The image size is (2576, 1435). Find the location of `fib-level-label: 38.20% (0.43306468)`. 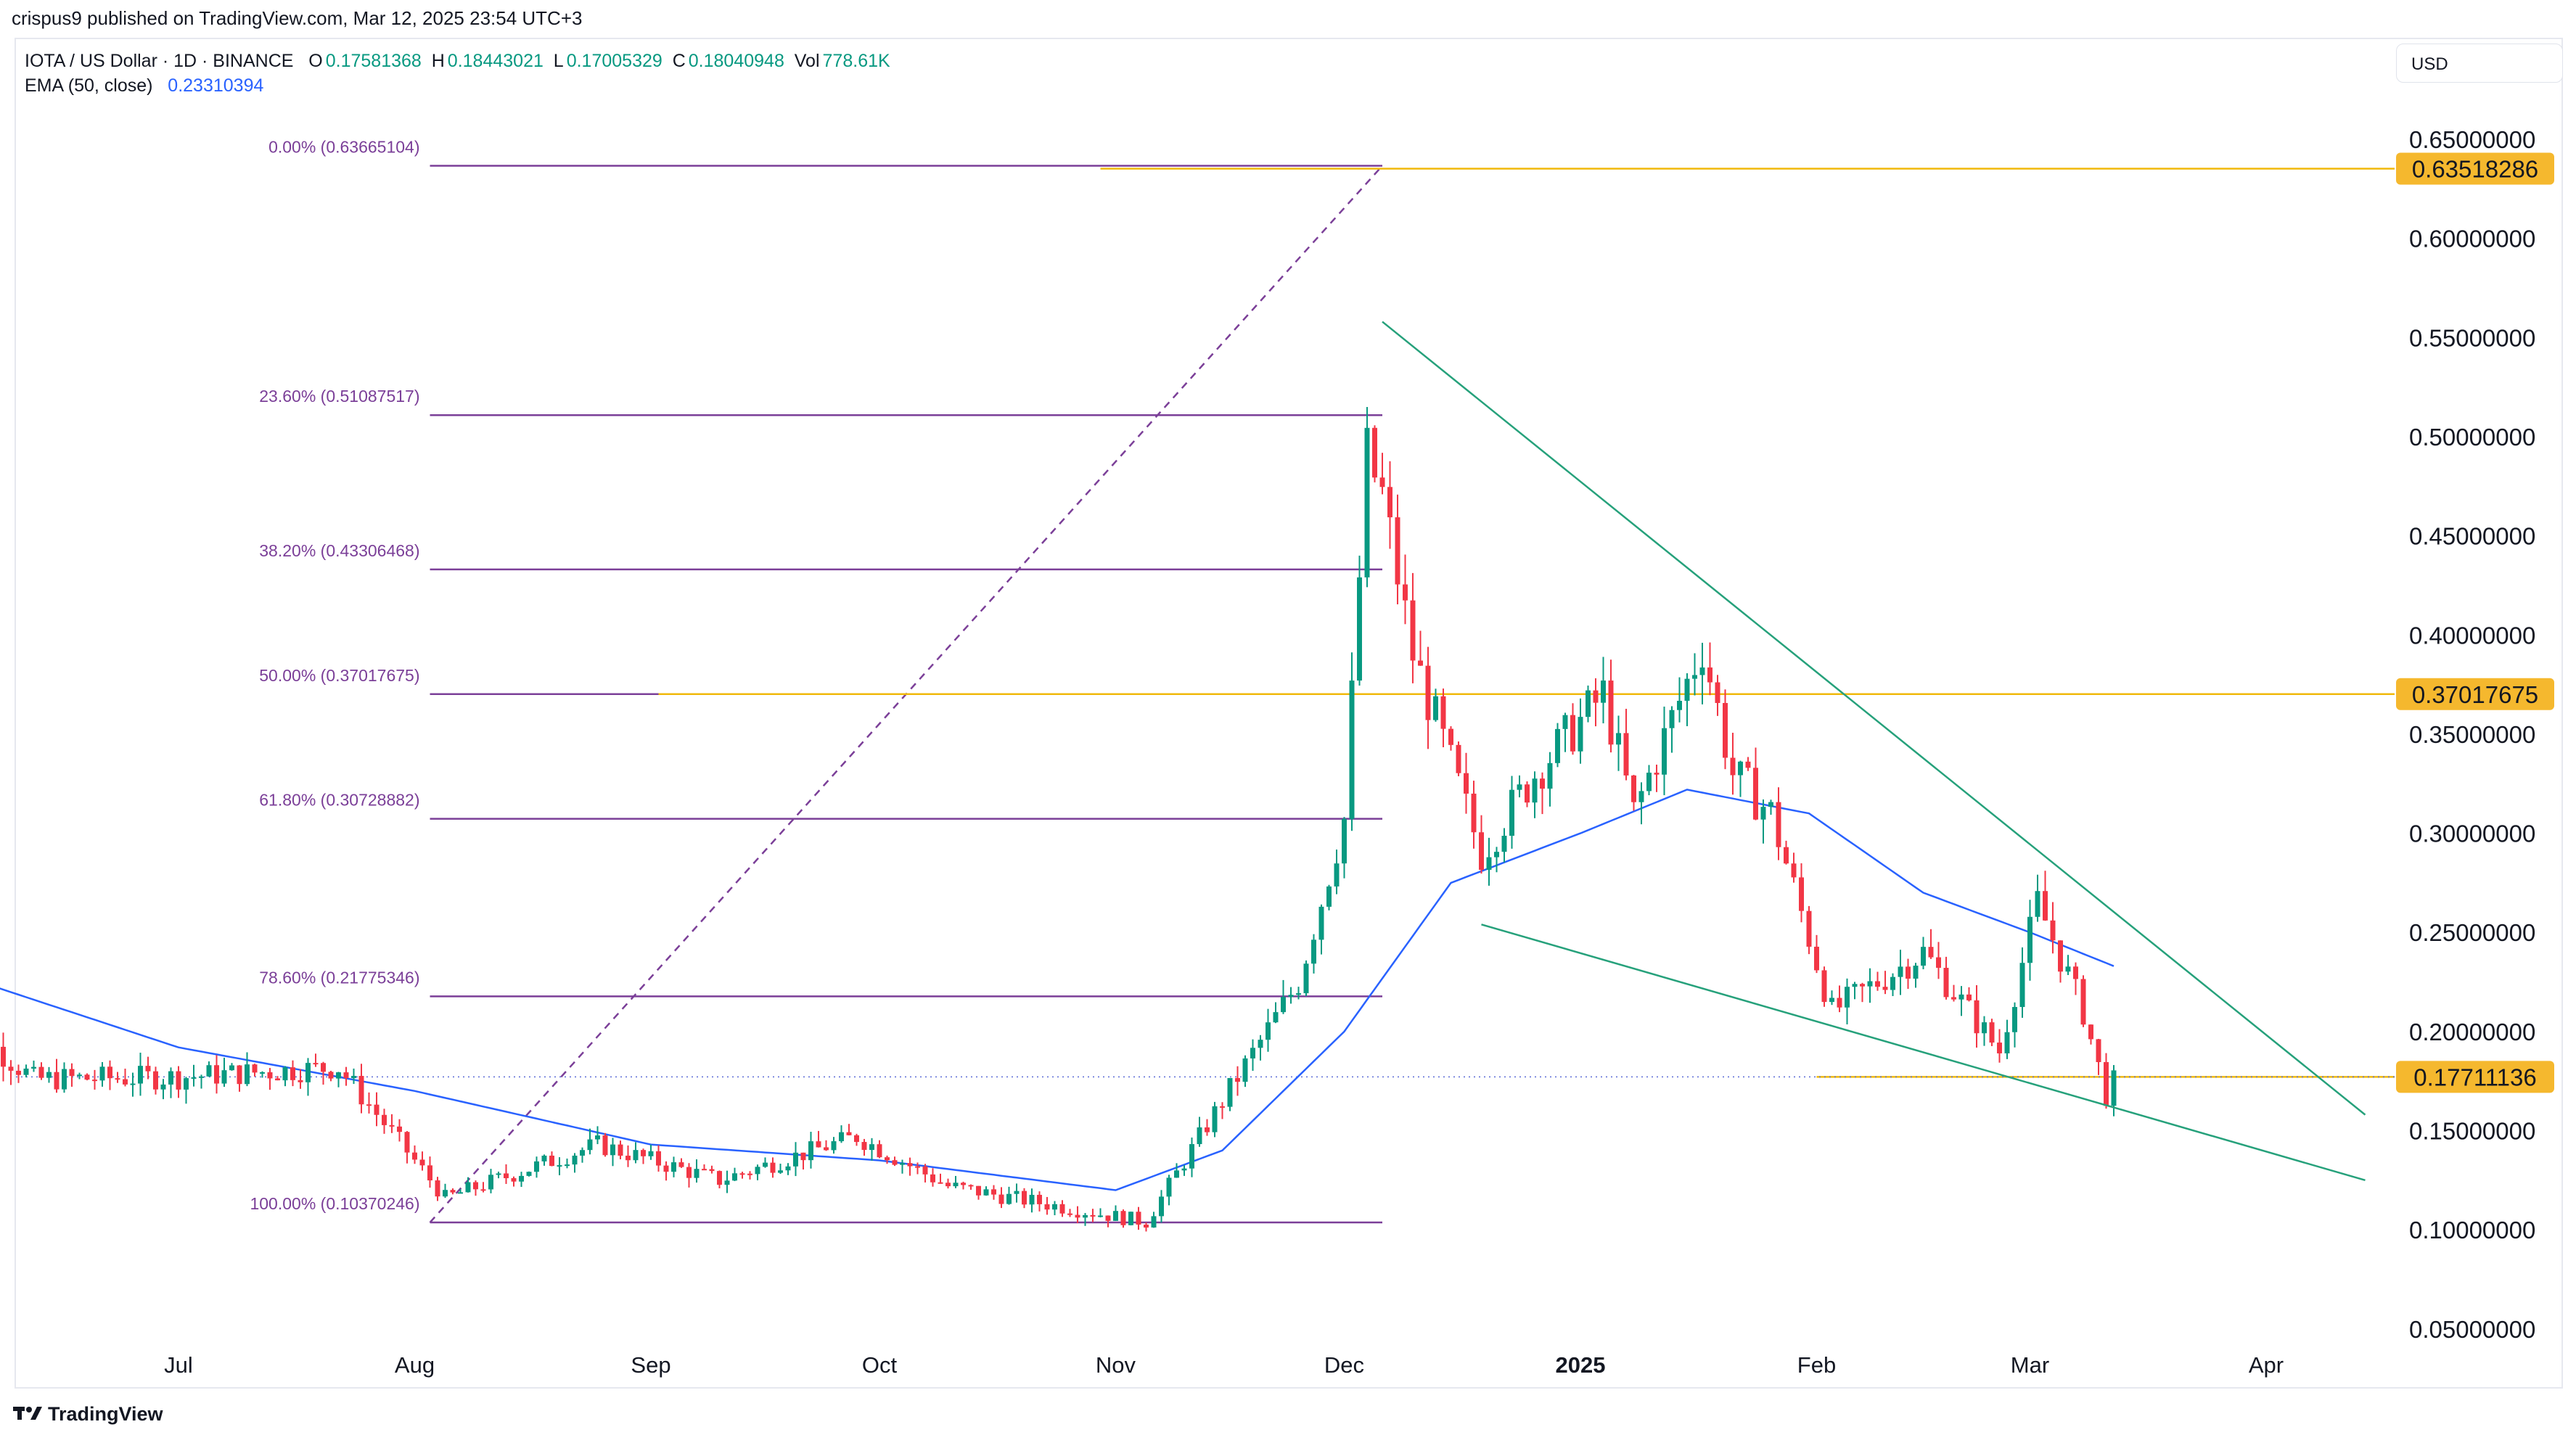

fib-level-label: 38.20% (0.43306468) is located at coordinates (339, 550).